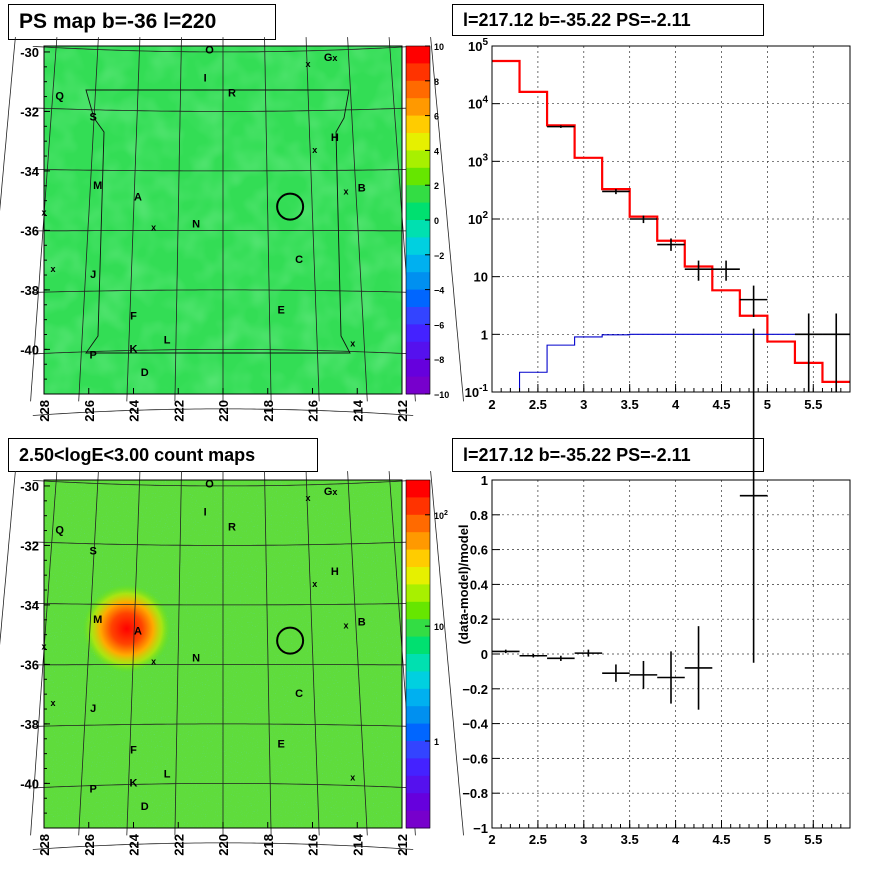 This screenshot has width=896, height=872. I want to click on y-tick-label: 0.4, so click(479, 584).